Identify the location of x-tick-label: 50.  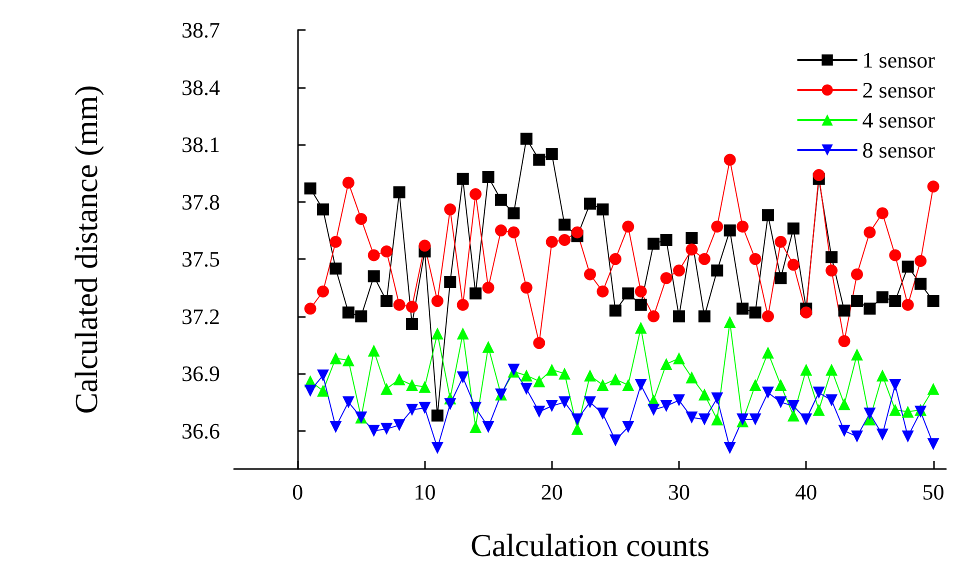
(933, 492).